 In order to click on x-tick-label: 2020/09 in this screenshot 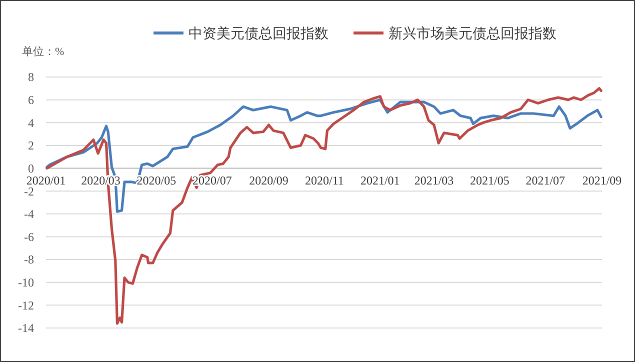, I will do `click(268, 180)`.